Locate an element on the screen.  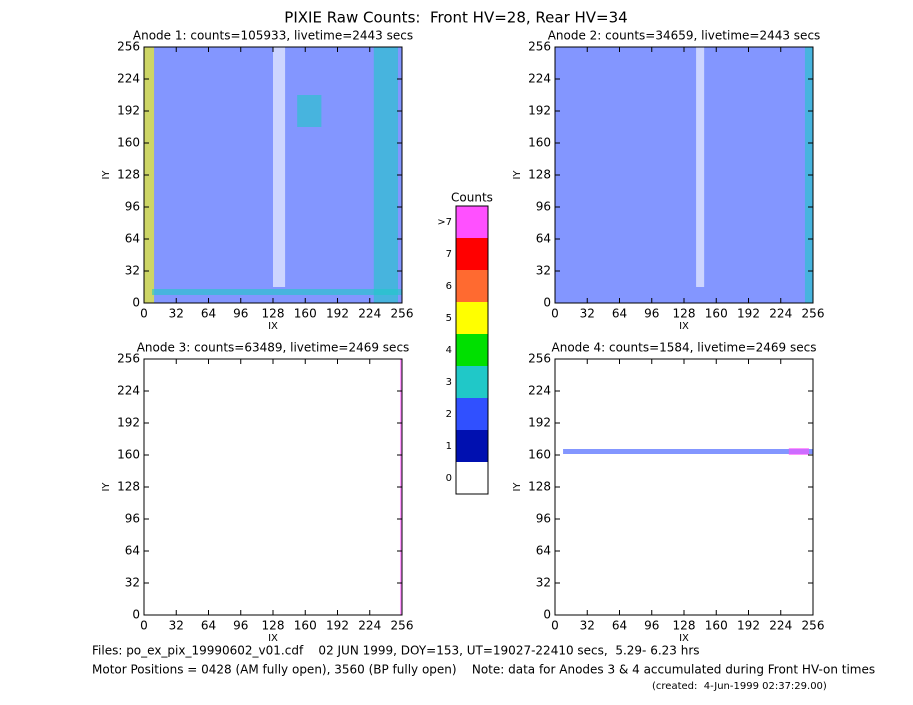
colorbar-label: 6 is located at coordinates (449, 286).